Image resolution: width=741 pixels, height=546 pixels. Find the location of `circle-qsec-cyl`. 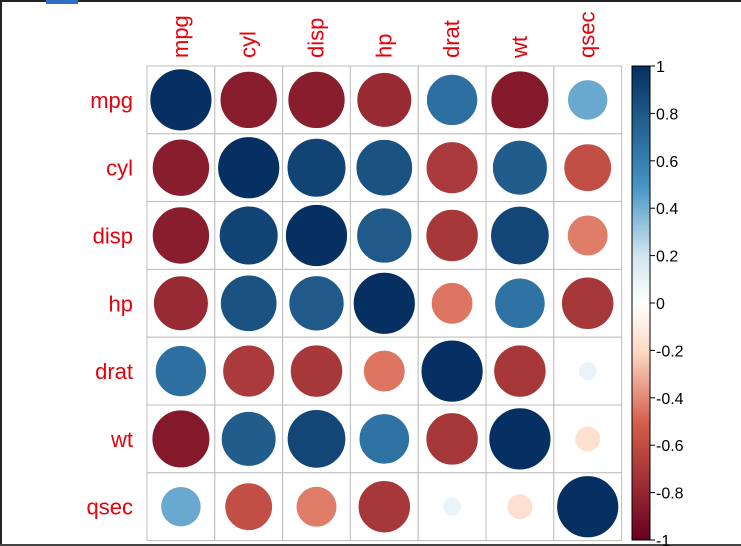

circle-qsec-cyl is located at coordinates (248, 506).